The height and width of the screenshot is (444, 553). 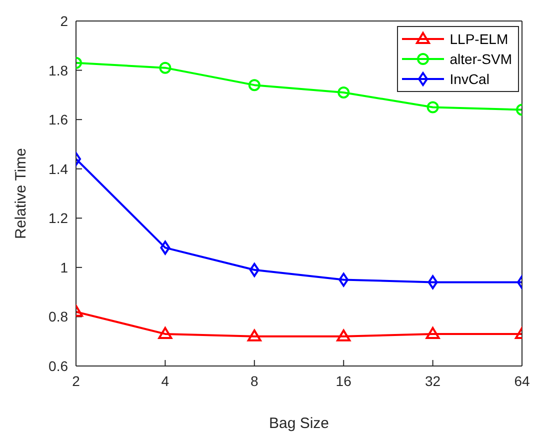 I want to click on x-tick-label: 8, so click(x=254, y=380).